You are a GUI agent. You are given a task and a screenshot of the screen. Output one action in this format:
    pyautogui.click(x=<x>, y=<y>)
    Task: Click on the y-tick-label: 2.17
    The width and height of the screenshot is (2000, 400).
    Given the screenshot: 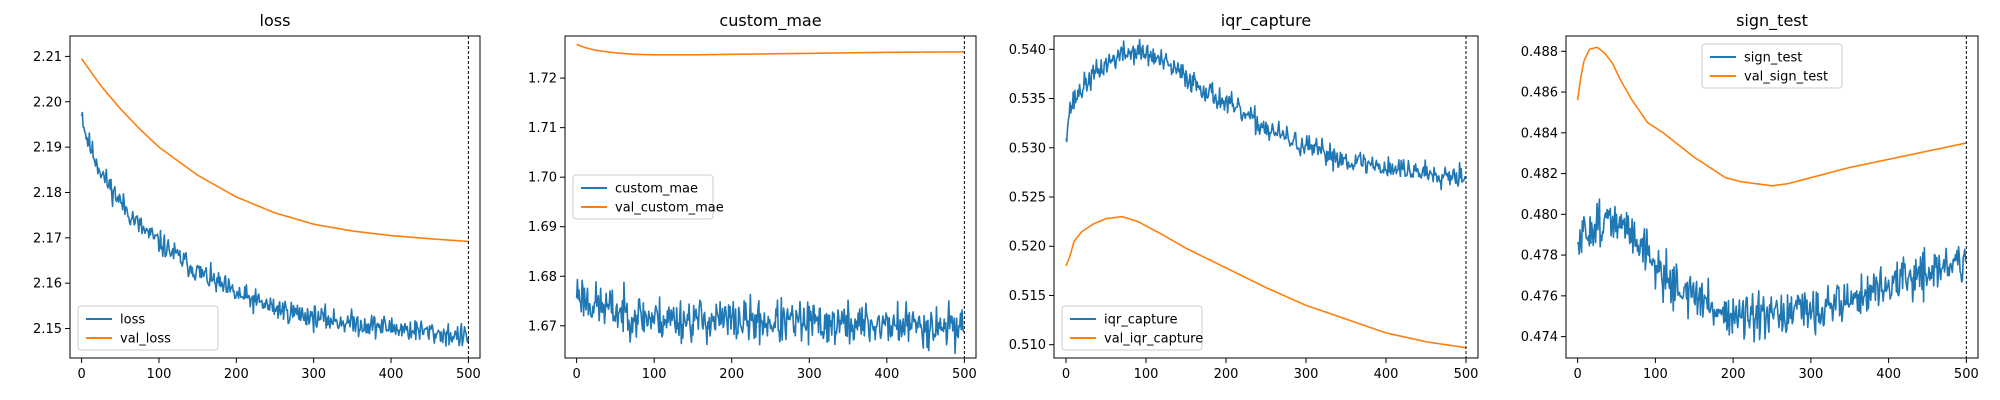 What is the action you would take?
    pyautogui.click(x=47, y=238)
    